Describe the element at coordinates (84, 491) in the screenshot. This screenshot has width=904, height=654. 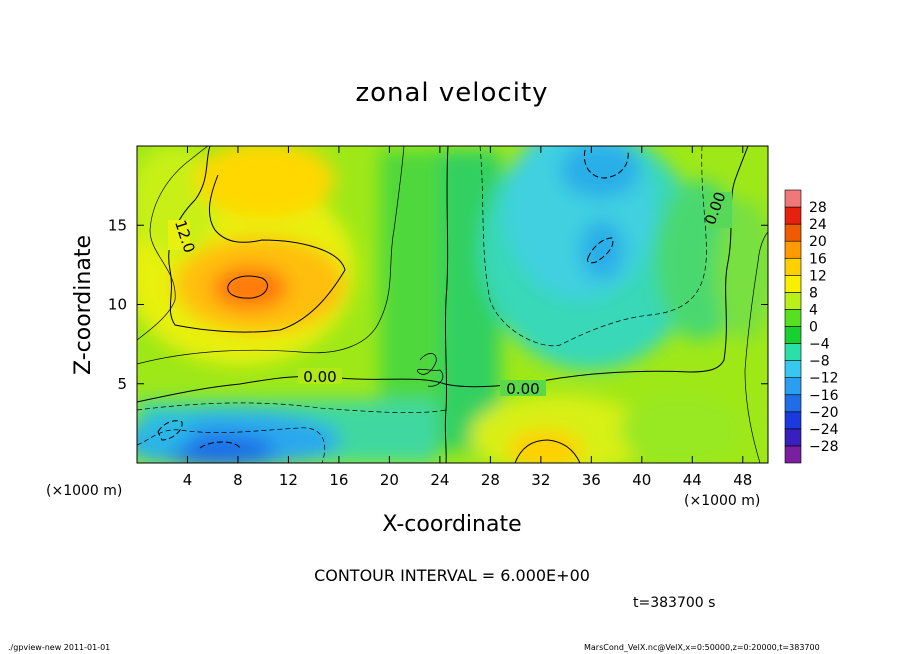
I see `x-unit-label-left: (×1000 m)` at that location.